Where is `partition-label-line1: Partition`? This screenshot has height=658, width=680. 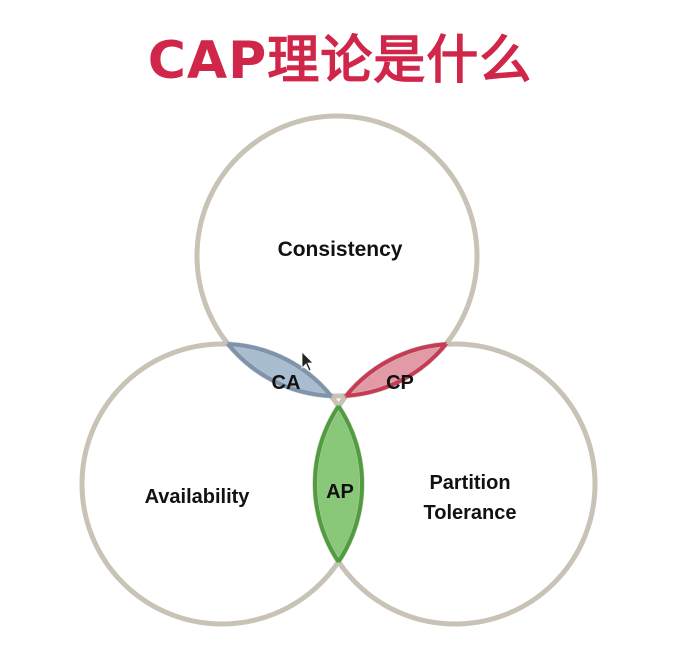 partition-label-line1: Partition is located at coordinates (469, 483).